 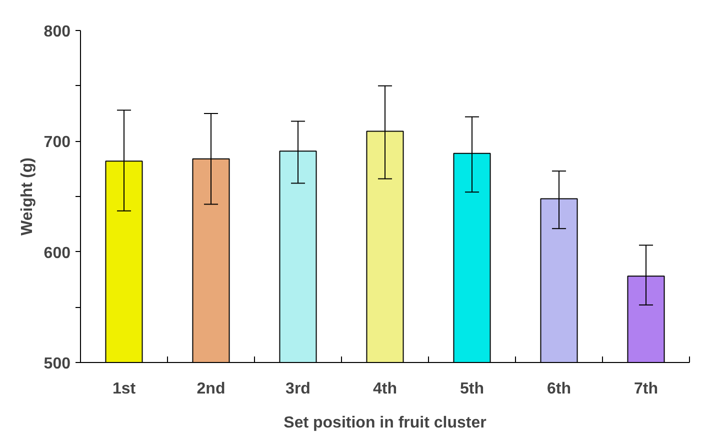 What do you see at coordinates (472, 389) in the screenshot?
I see `x-tick-label: 5th` at bounding box center [472, 389].